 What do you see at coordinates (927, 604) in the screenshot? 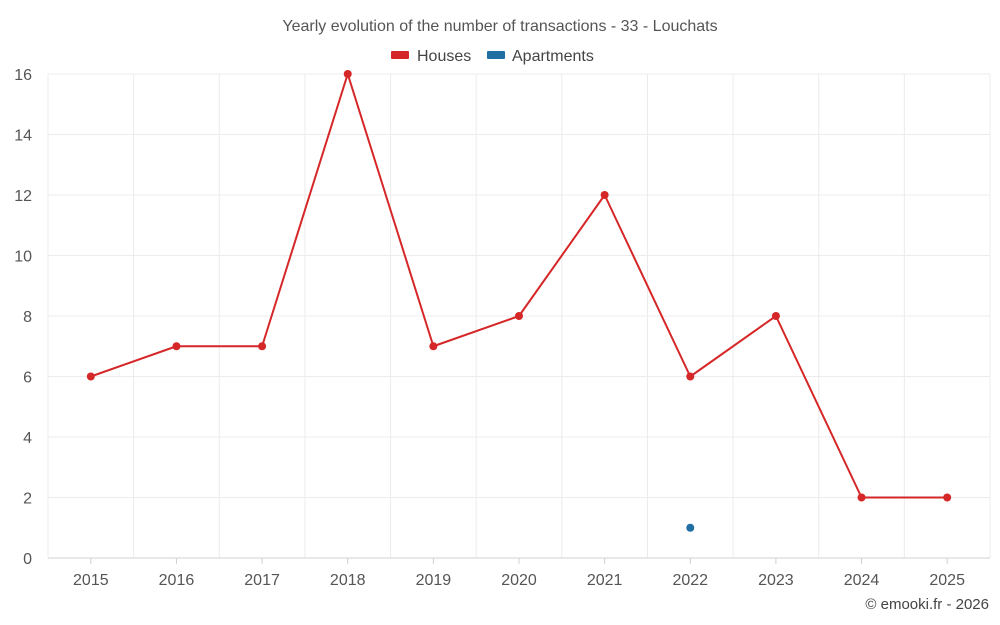
I see `credit-text: © emooki.fr - 2026` at bounding box center [927, 604].